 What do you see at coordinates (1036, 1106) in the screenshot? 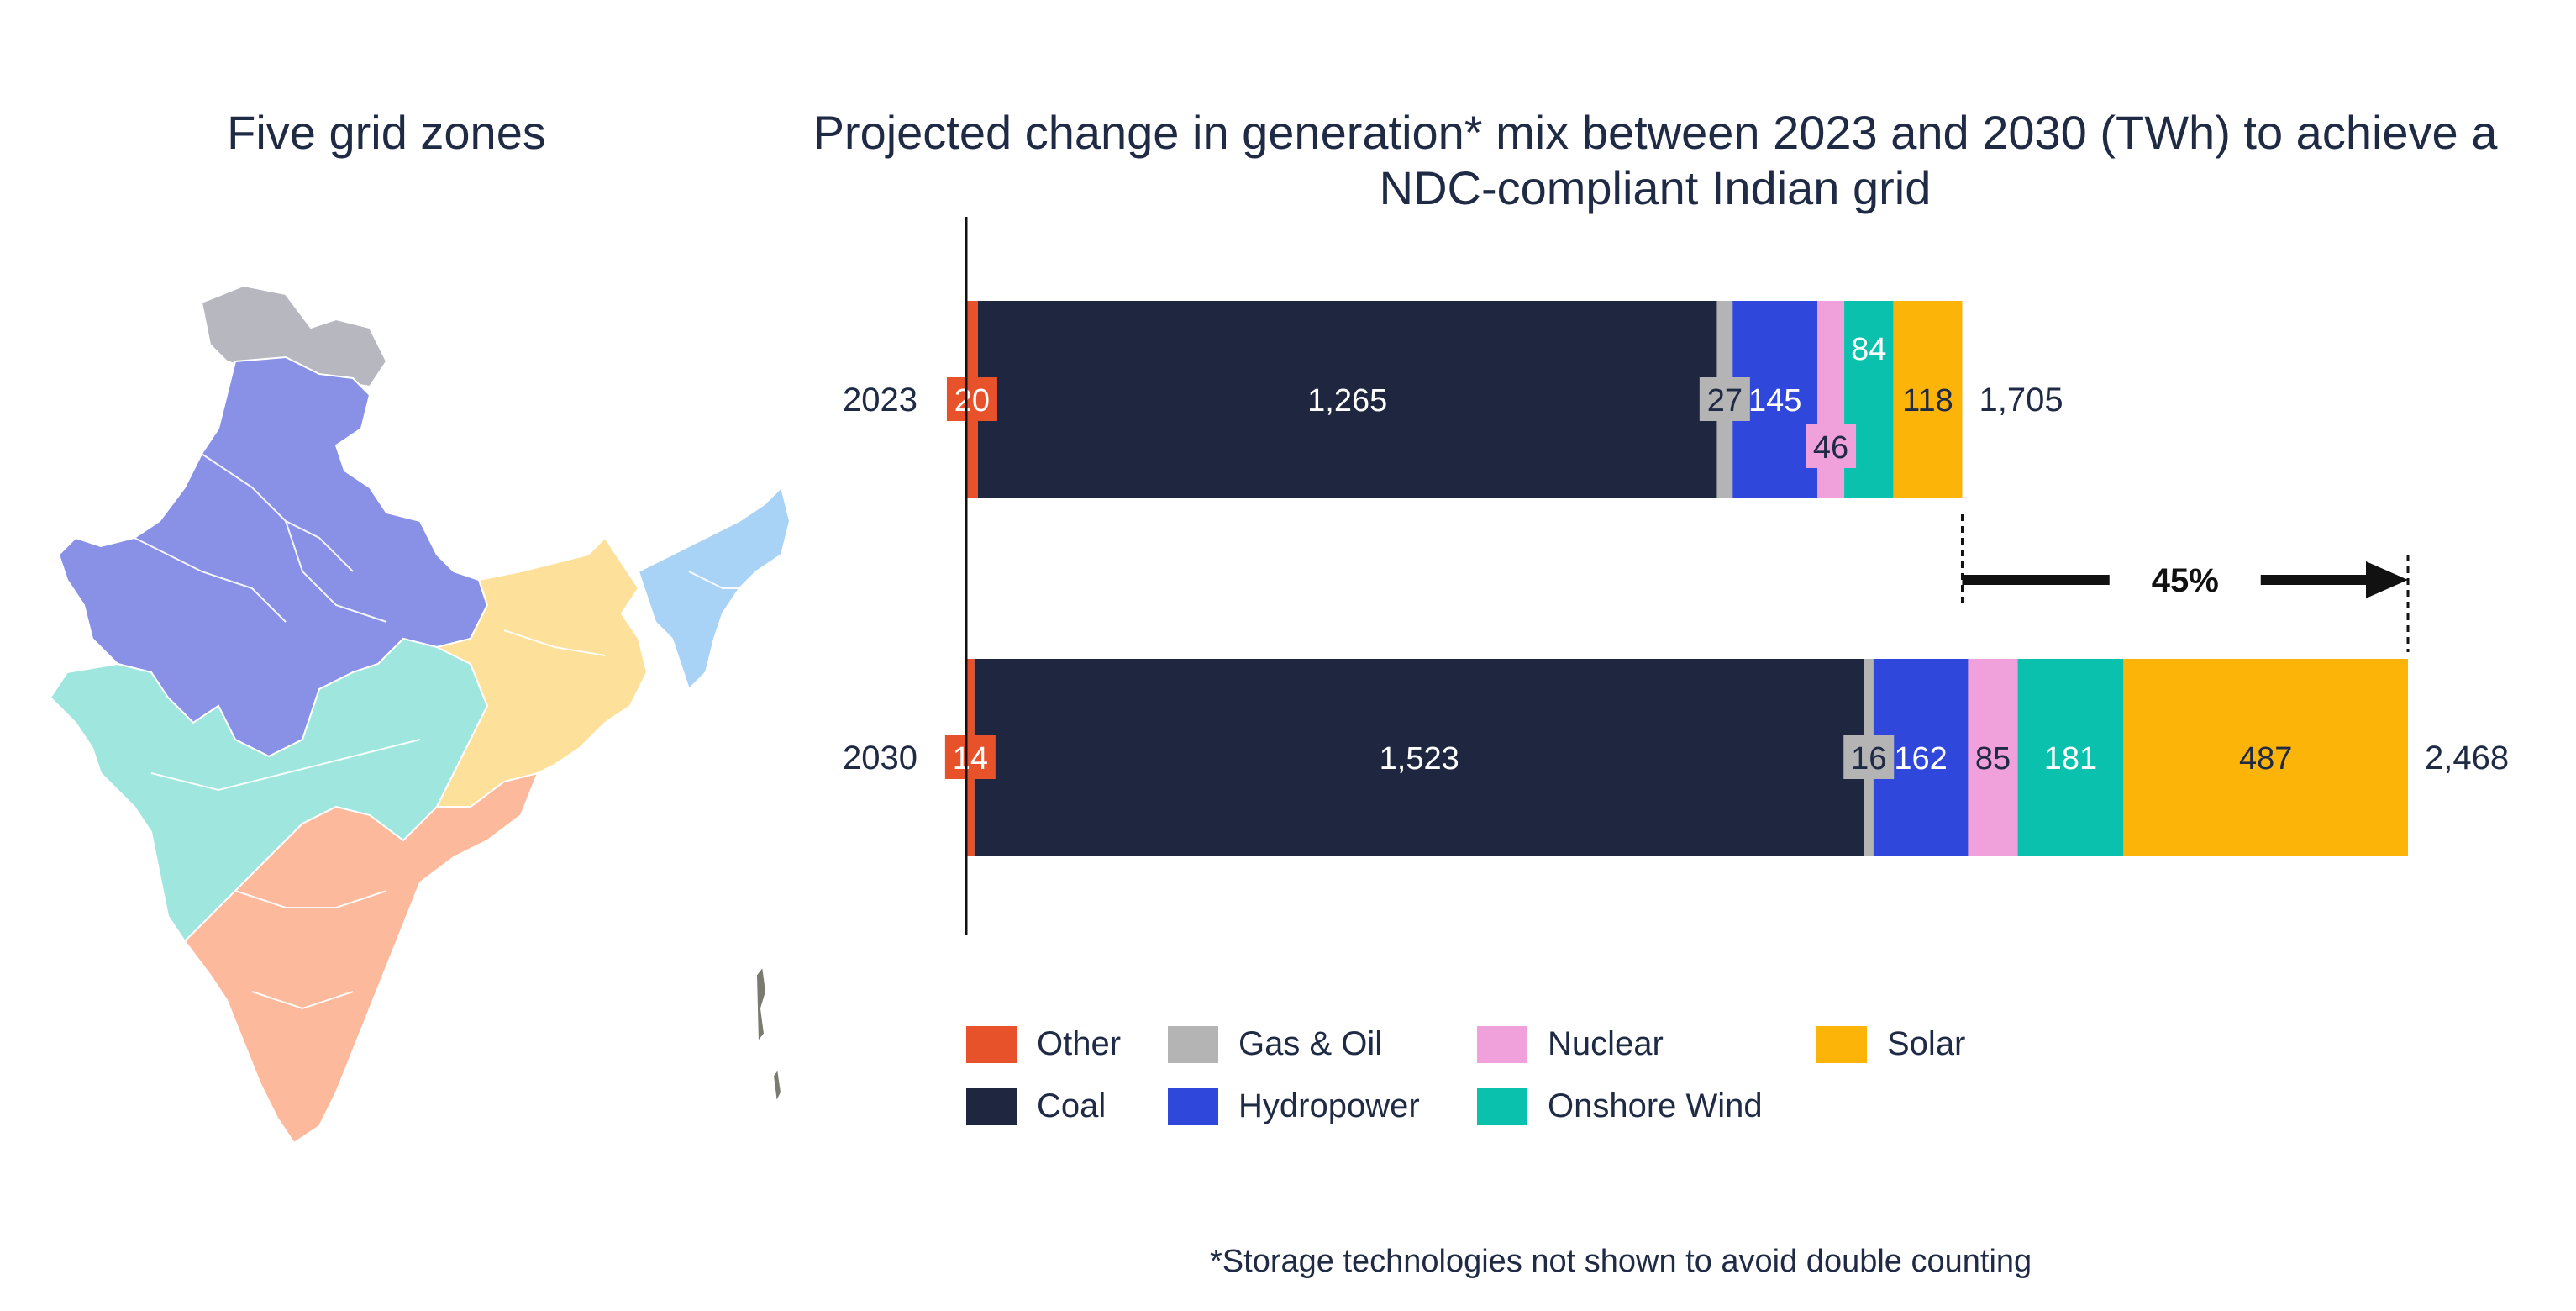
I see `legend-item-coal: Coal` at bounding box center [1036, 1106].